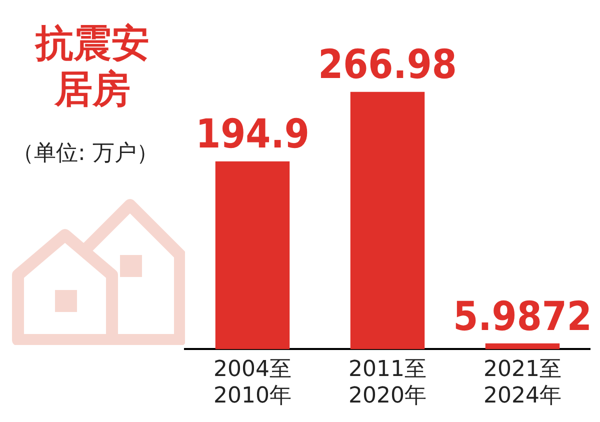 This screenshot has height=422, width=600. I want to click on data-label: 266.98, so click(387, 65).